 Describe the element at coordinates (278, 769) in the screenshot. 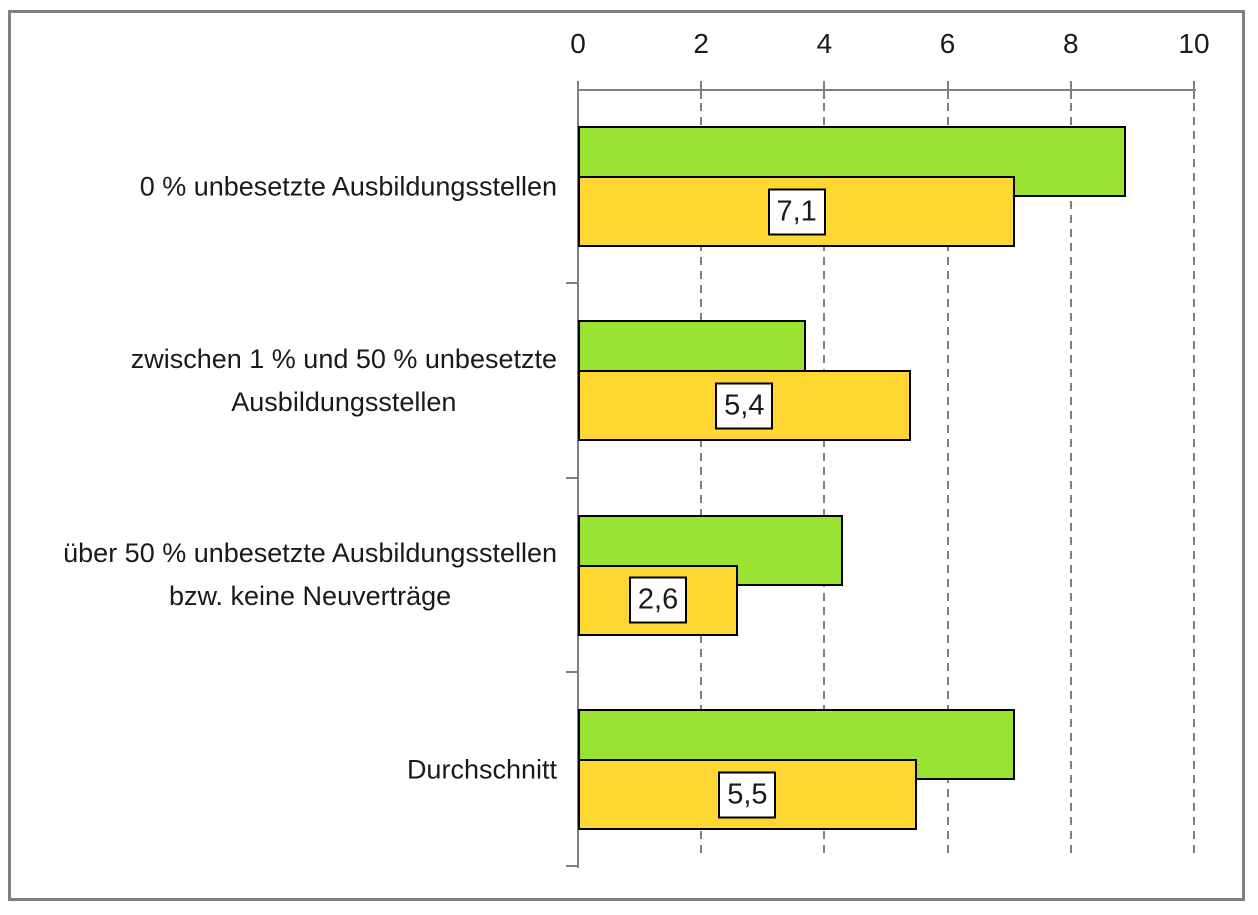

I see `category-label-3: Durchschnitt` at that location.